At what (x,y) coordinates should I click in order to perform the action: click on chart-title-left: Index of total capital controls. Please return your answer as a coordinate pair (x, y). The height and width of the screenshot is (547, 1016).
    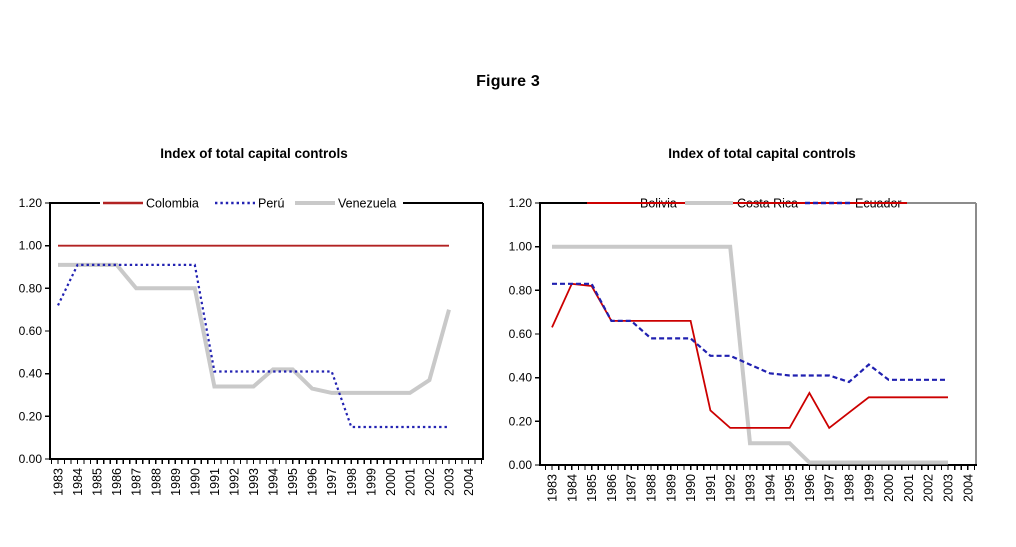
    Looking at the image, I should click on (254, 153).